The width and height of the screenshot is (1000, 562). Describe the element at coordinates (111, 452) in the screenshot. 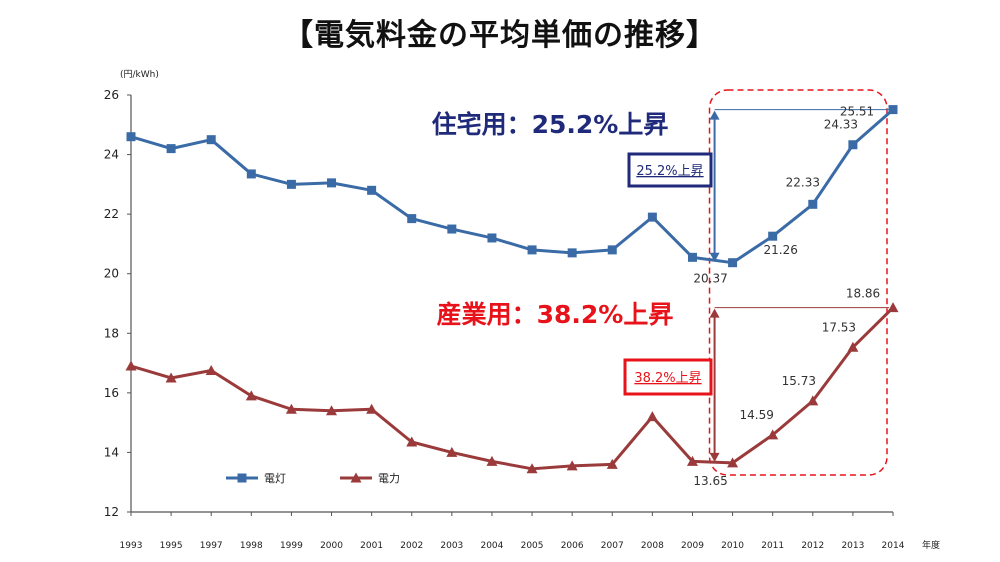

I see `y-tick-label: 14` at that location.